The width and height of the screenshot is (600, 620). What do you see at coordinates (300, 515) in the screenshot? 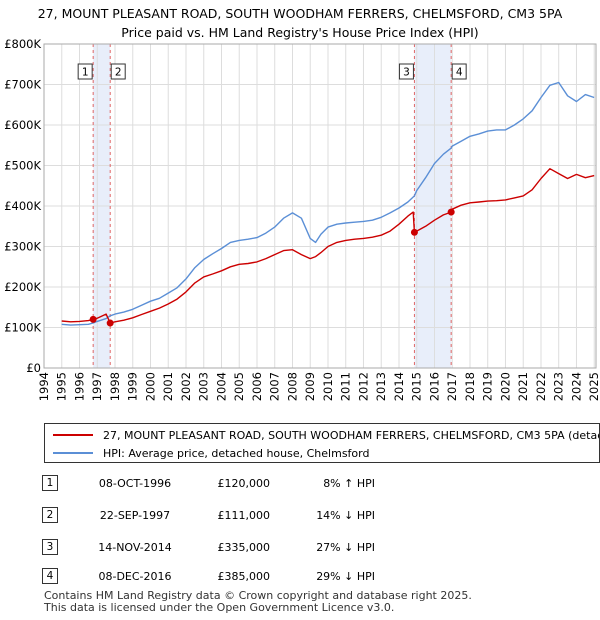
I see `table-row: 2 22-SEP-1997 £111,000 14% ↓ HPI` at bounding box center [300, 515].